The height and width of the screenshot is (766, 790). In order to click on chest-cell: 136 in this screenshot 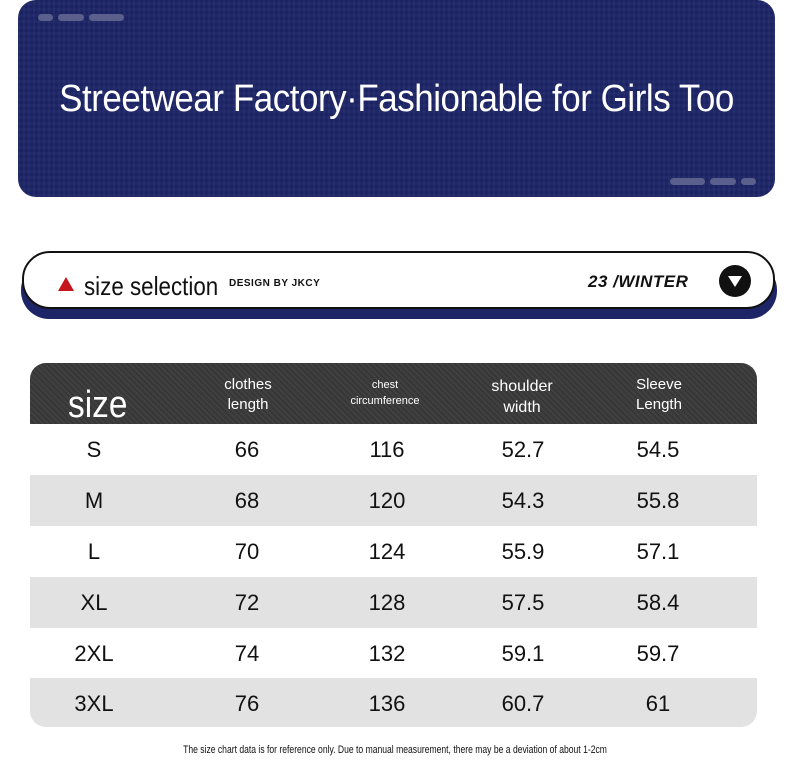, I will do `click(387, 703)`.